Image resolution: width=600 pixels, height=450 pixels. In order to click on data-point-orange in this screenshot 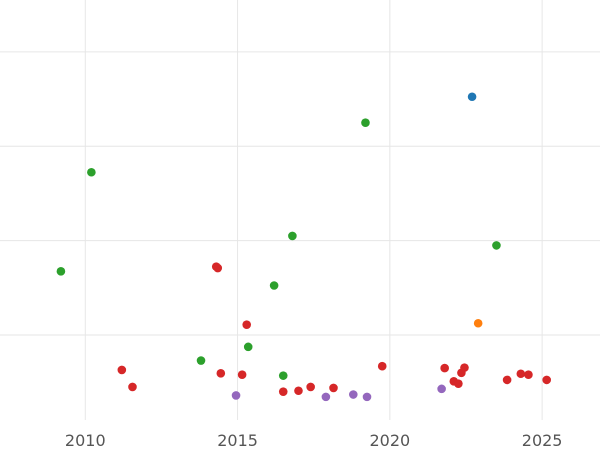, I will do `click(478, 323)`.